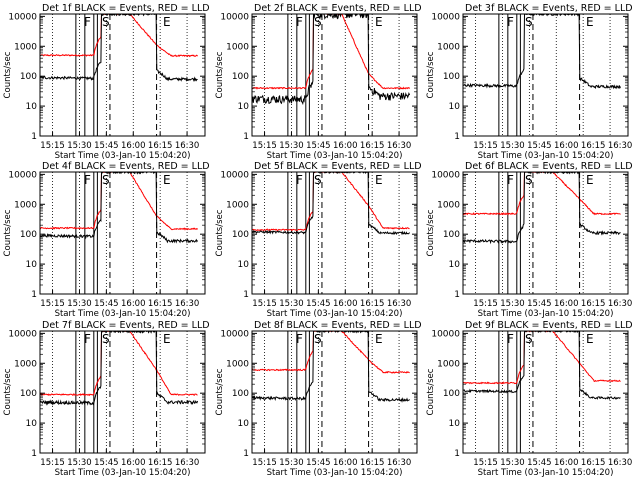 The height and width of the screenshot is (480, 640). What do you see at coordinates (338, 8) in the screenshot?
I see `panel-title: Det 2f BLACK = Events, RED = LLD` at bounding box center [338, 8].